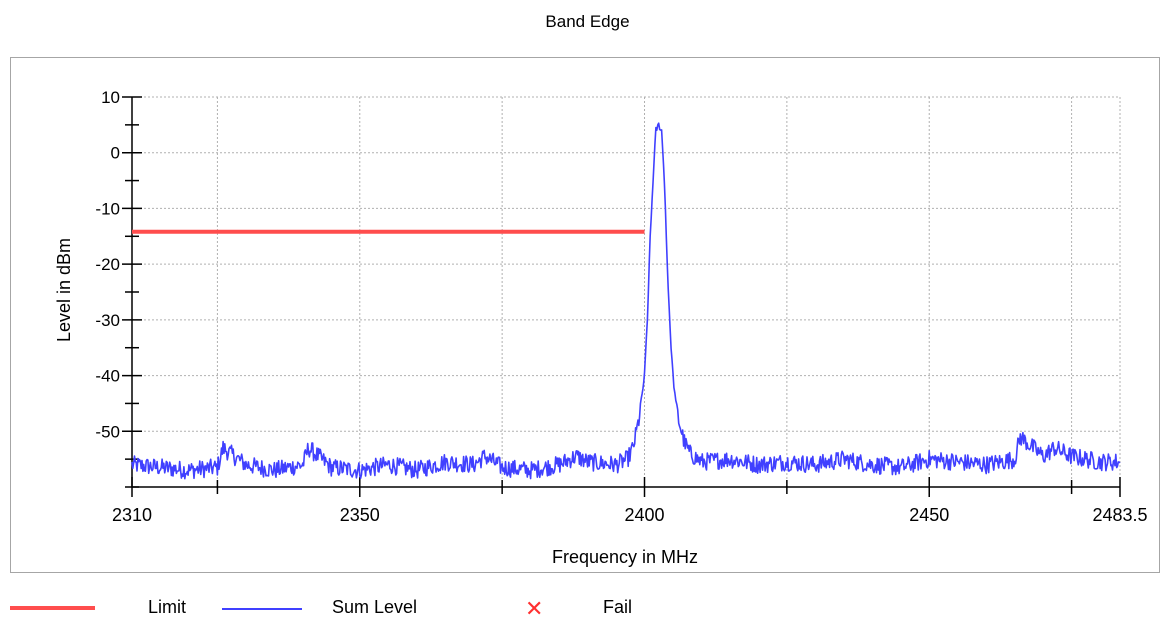 The image size is (1175, 624). What do you see at coordinates (107, 208) in the screenshot?
I see `y-tick-label: -10` at bounding box center [107, 208].